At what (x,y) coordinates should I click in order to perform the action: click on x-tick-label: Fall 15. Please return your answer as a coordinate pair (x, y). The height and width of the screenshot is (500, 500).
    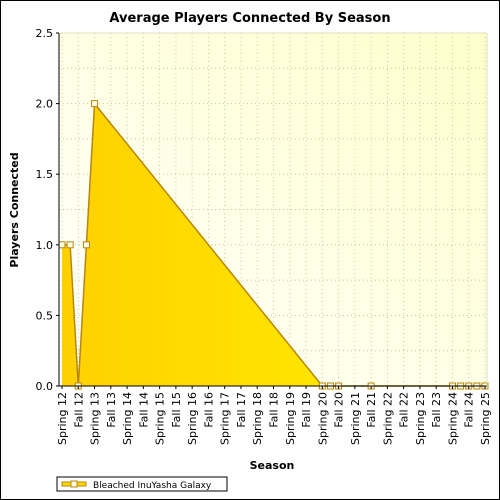
    Looking at the image, I should click on (176, 410).